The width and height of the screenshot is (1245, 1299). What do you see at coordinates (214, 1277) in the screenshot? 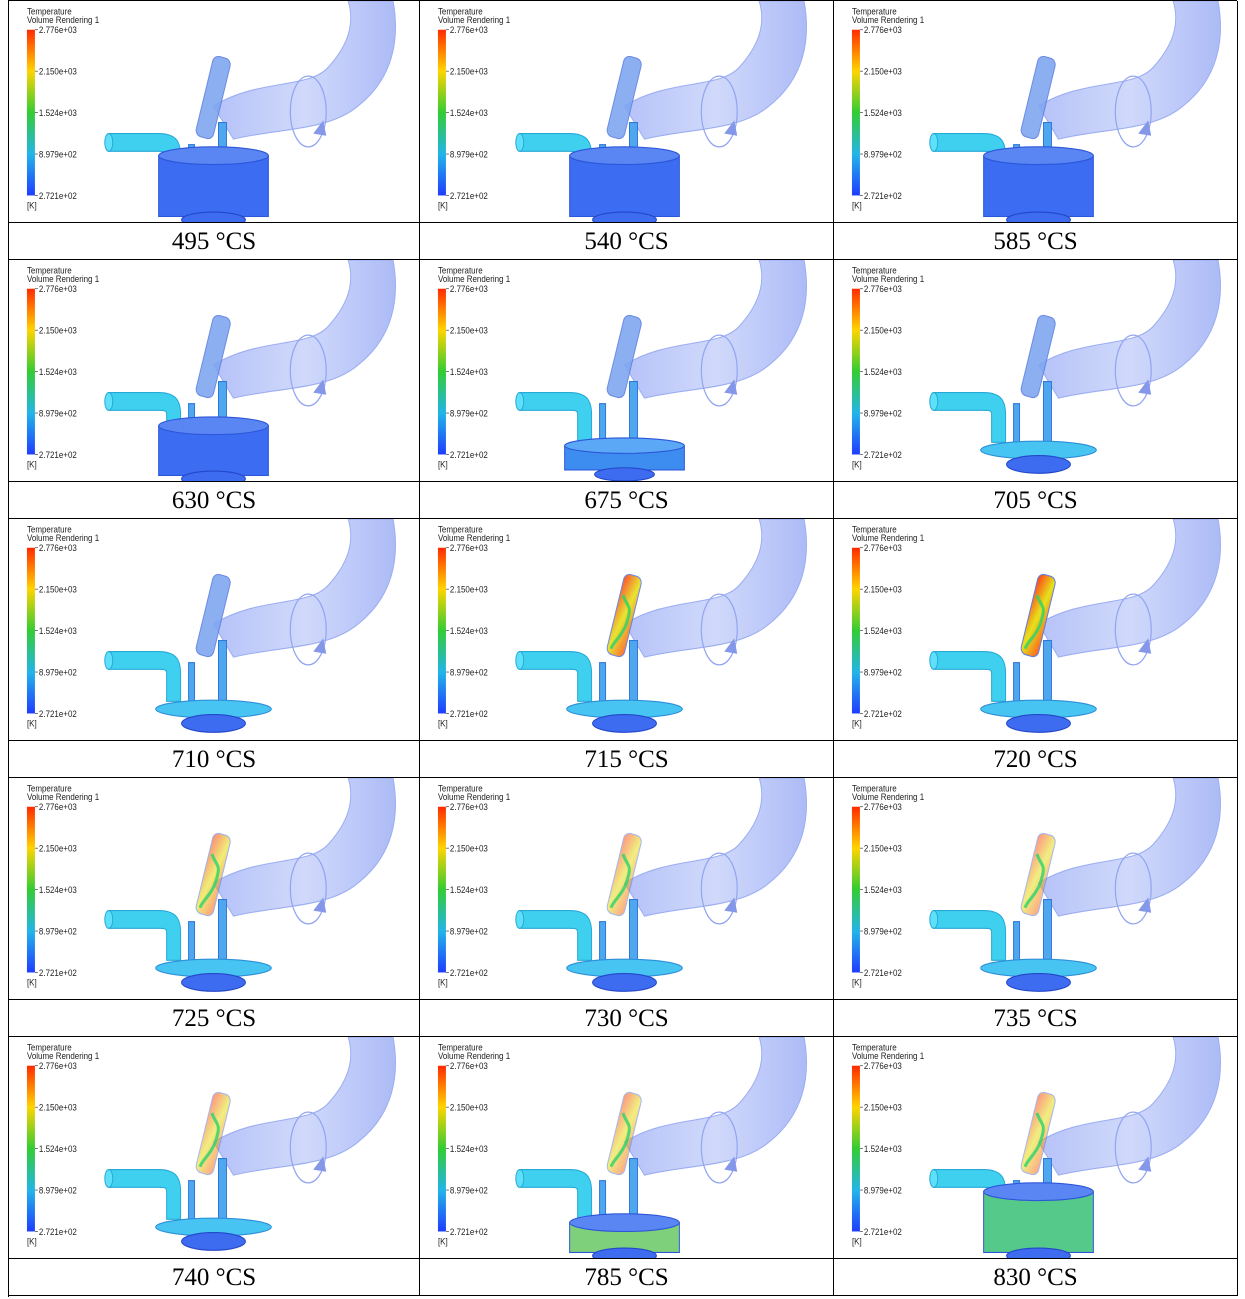
I see `panel-caption: 740 °CS` at bounding box center [214, 1277].